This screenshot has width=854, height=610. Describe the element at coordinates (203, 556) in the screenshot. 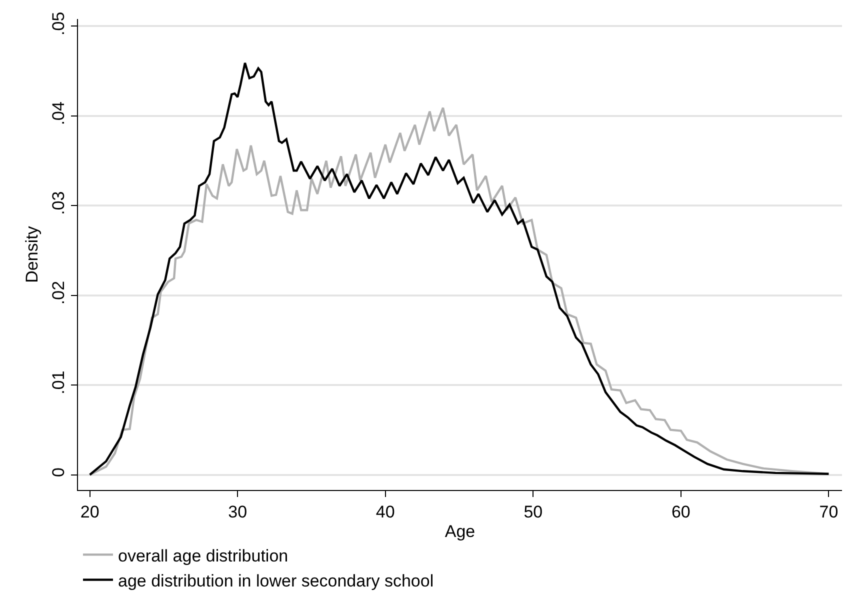

I see `legend-label: overall age distribution` at that location.